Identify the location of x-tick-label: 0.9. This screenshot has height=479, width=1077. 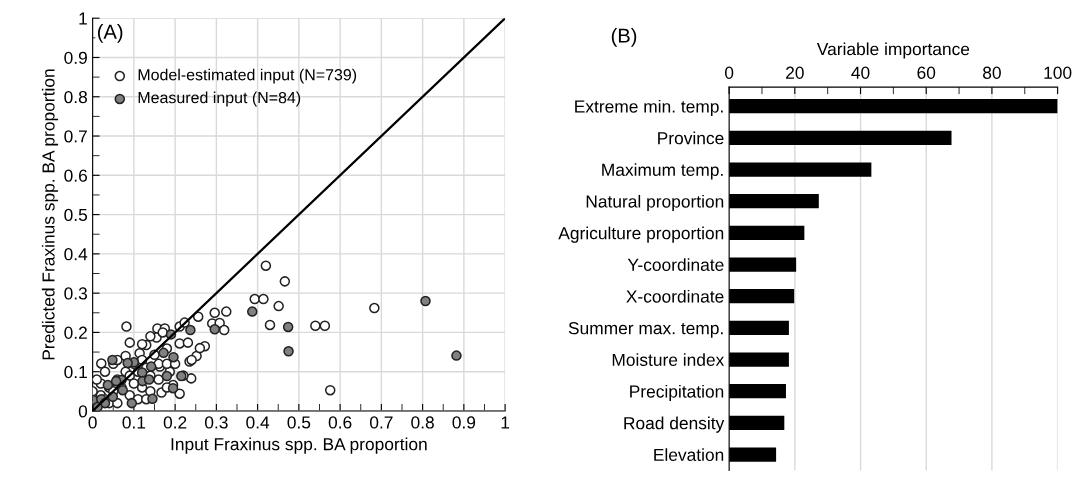
(464, 422).